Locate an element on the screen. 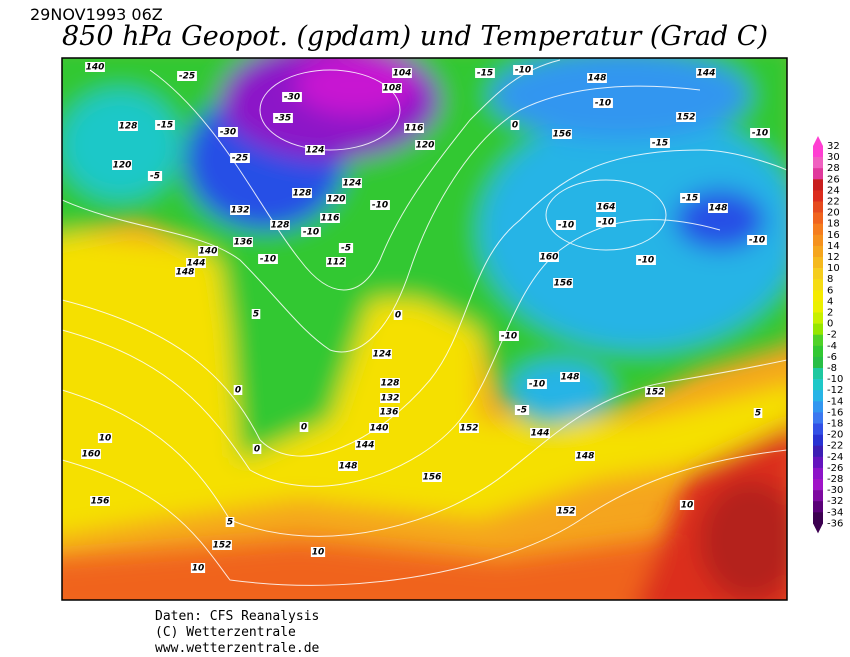 The width and height of the screenshot is (850, 657). colorbar-label: 4 is located at coordinates (830, 301).